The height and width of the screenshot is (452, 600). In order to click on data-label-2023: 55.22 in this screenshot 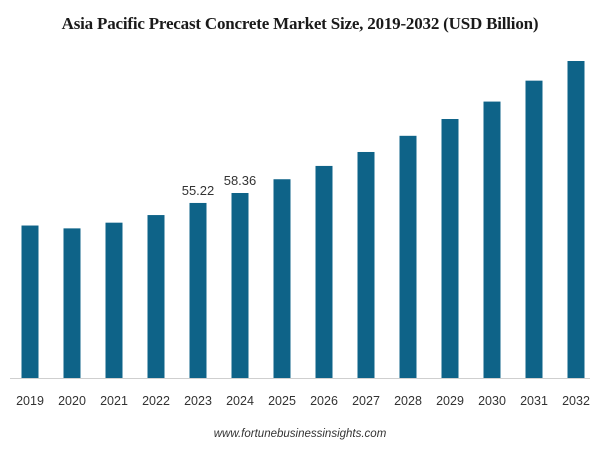, I will do `click(198, 190)`.